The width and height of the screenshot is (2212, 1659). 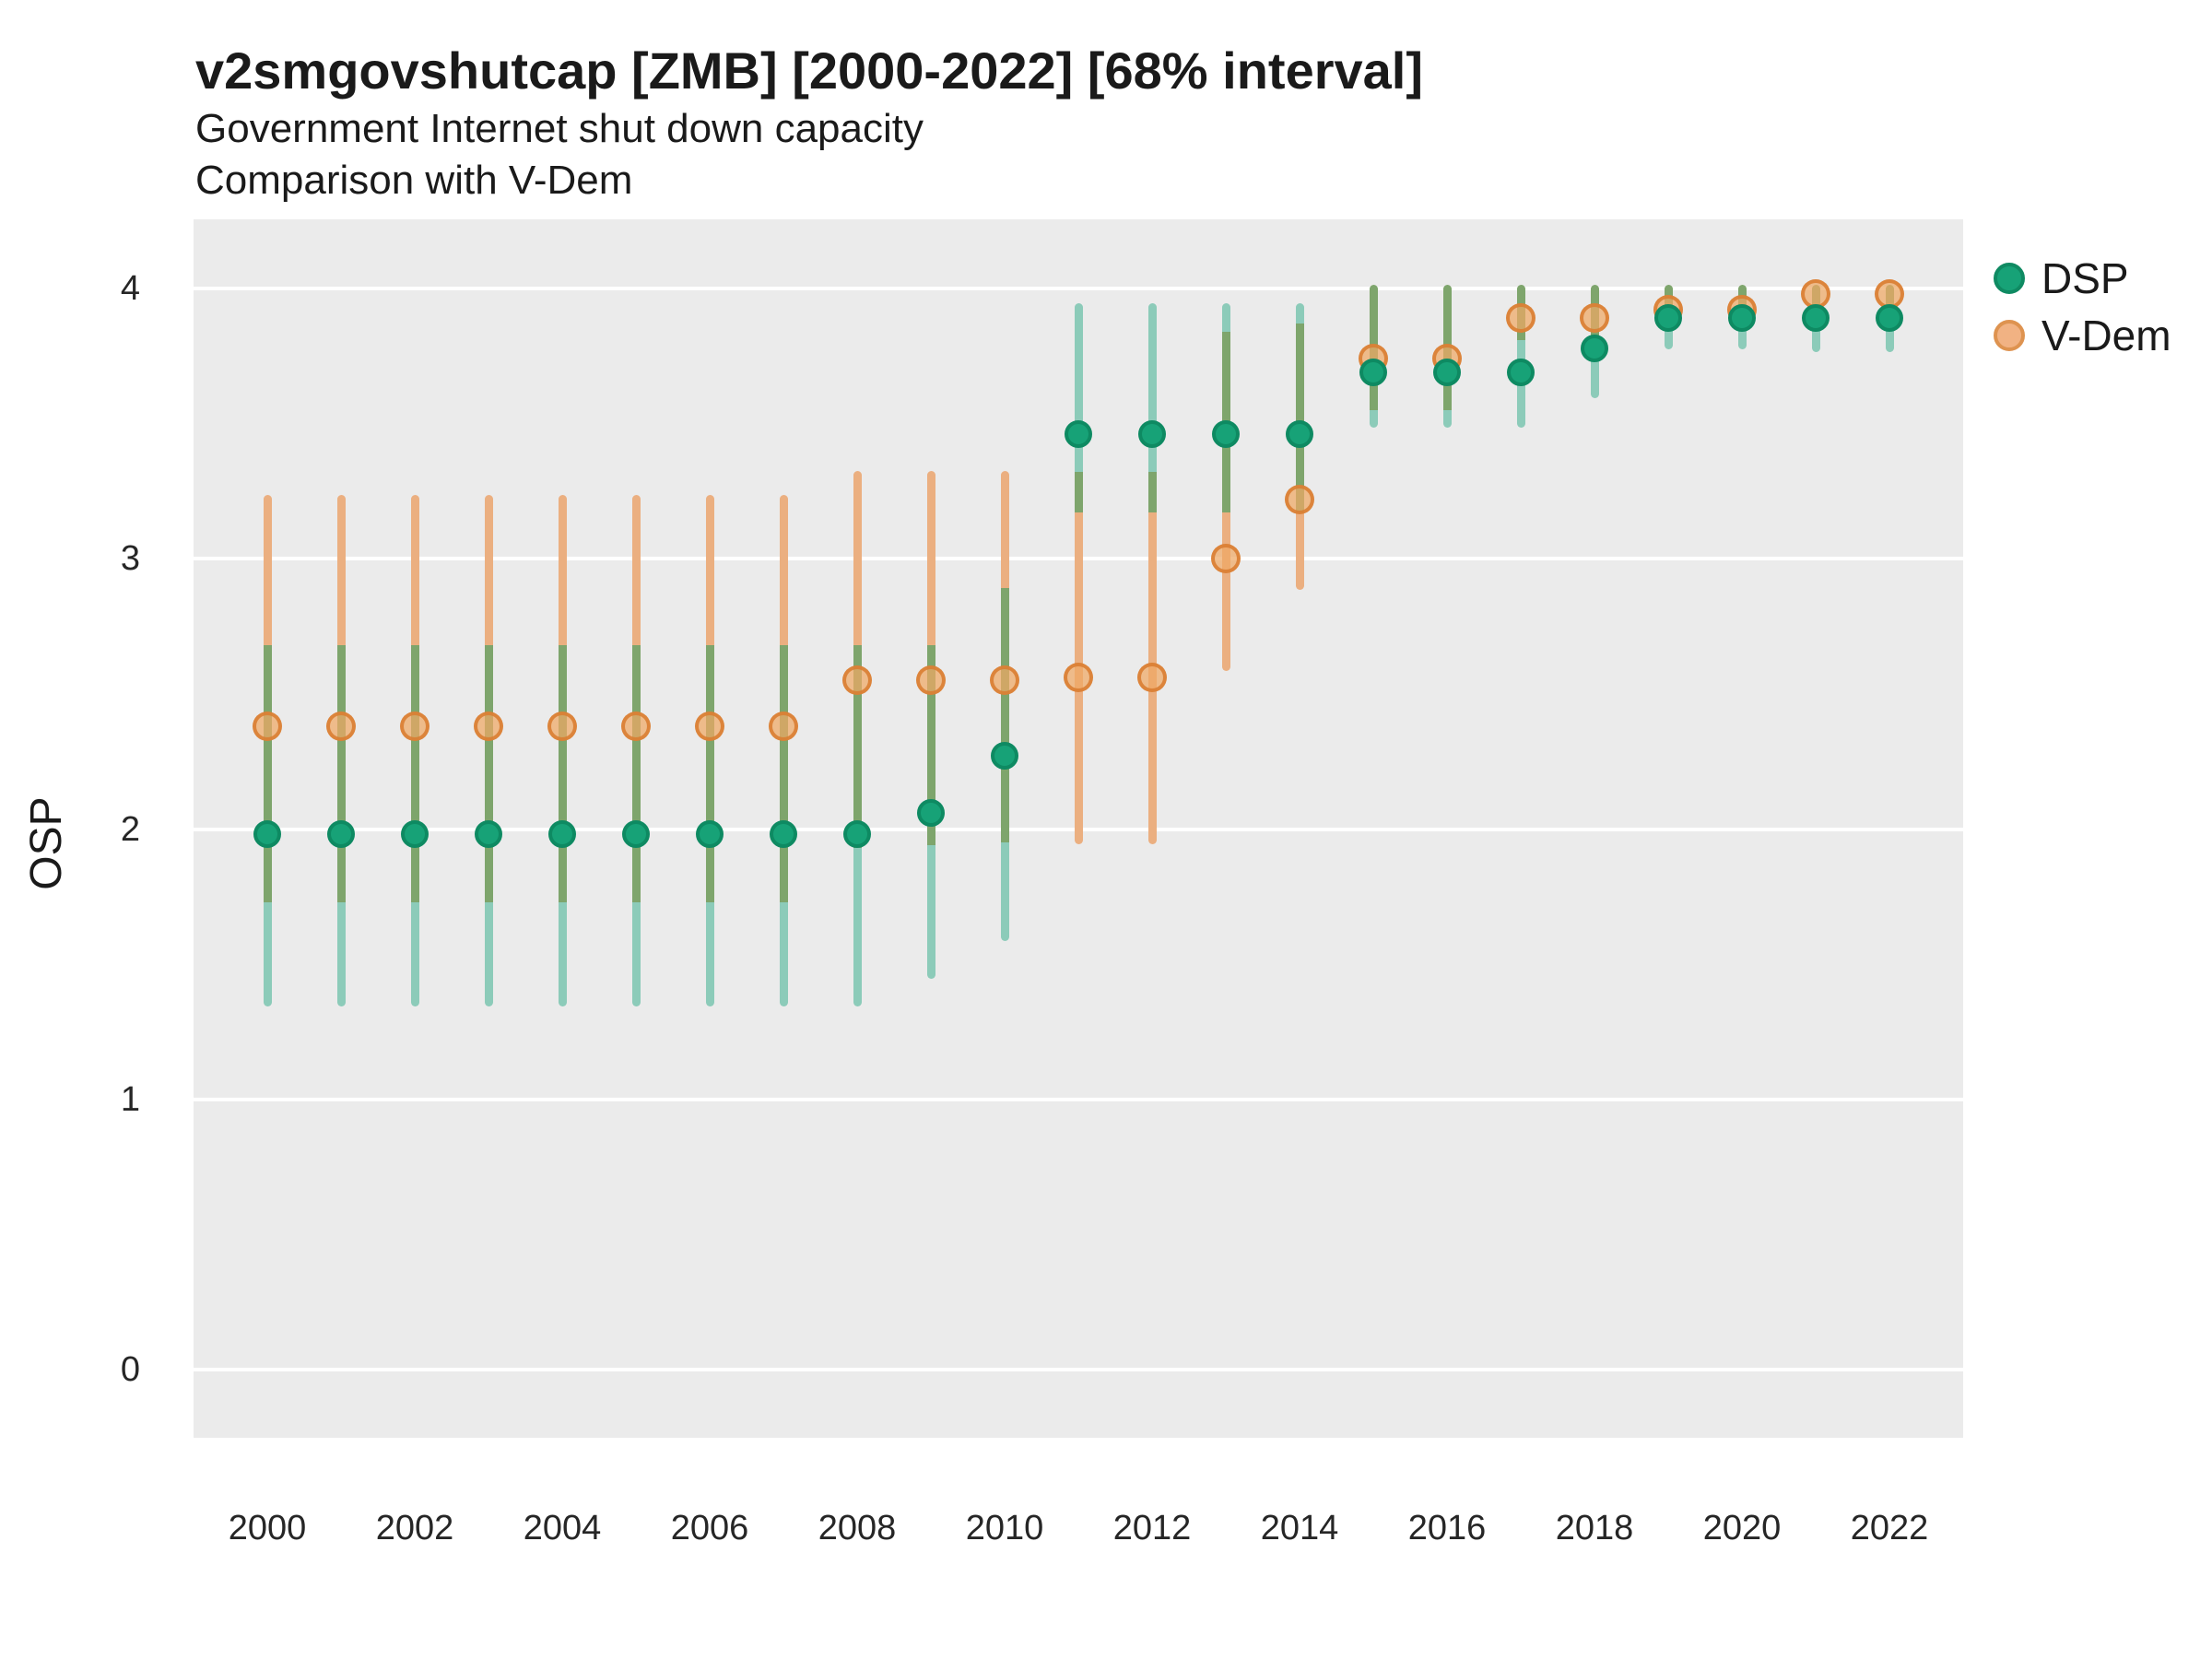 I want to click on x-tick-label: 2002, so click(x=414, y=1528).